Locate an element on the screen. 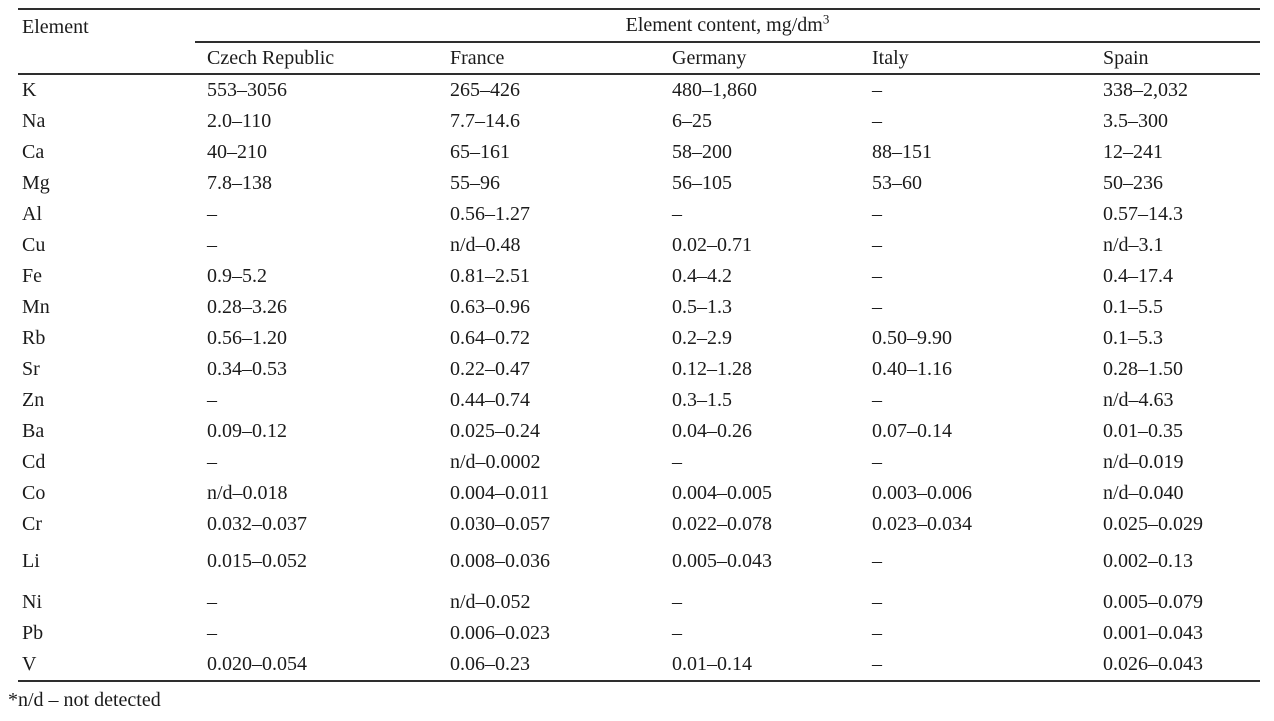 The image size is (1274, 721). value-cell: 0.9–5.2 is located at coordinates (237, 276).